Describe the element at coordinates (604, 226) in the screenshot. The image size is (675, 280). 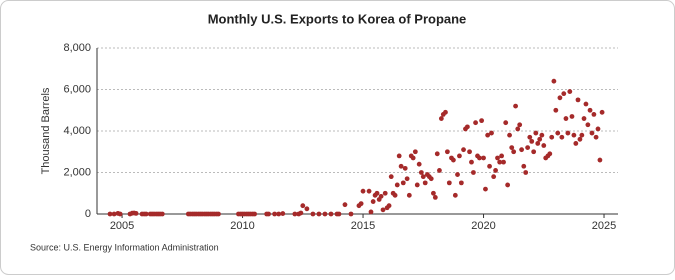
I see `x-tick-label: 2025` at that location.